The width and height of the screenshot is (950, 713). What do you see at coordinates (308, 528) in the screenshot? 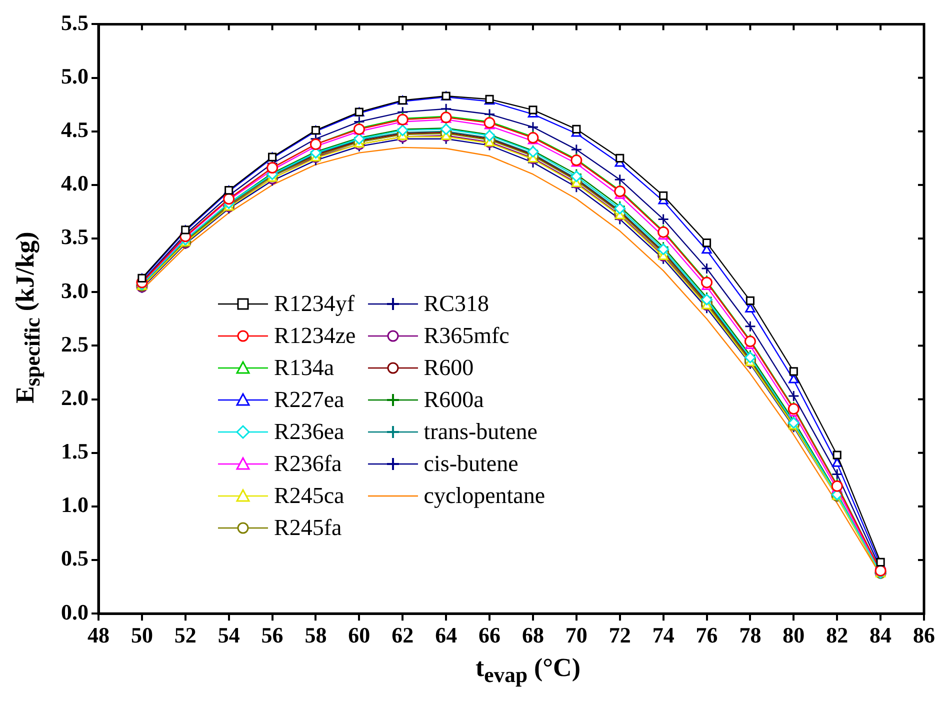
I see `legend-label: R245fa` at bounding box center [308, 528].